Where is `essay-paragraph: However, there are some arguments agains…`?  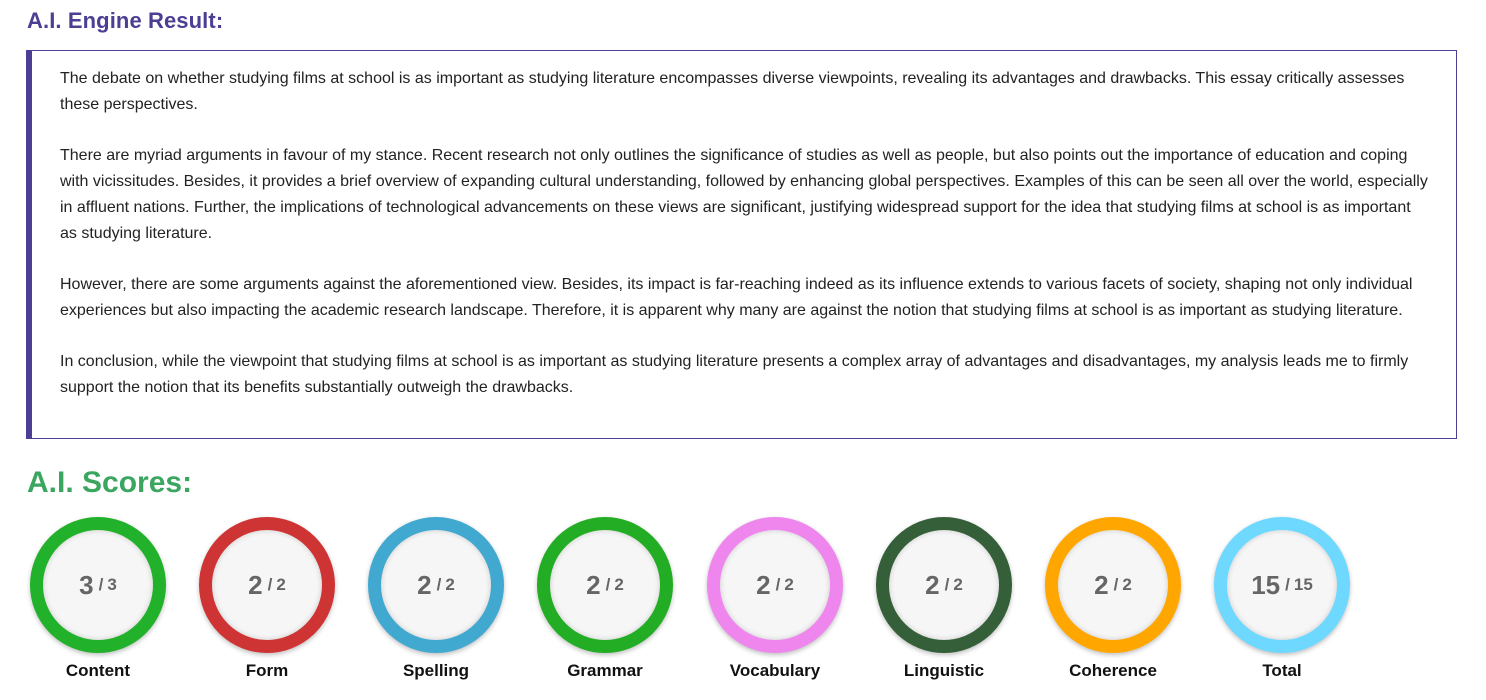 essay-paragraph: However, there are some arguments agains… is located at coordinates (736, 297).